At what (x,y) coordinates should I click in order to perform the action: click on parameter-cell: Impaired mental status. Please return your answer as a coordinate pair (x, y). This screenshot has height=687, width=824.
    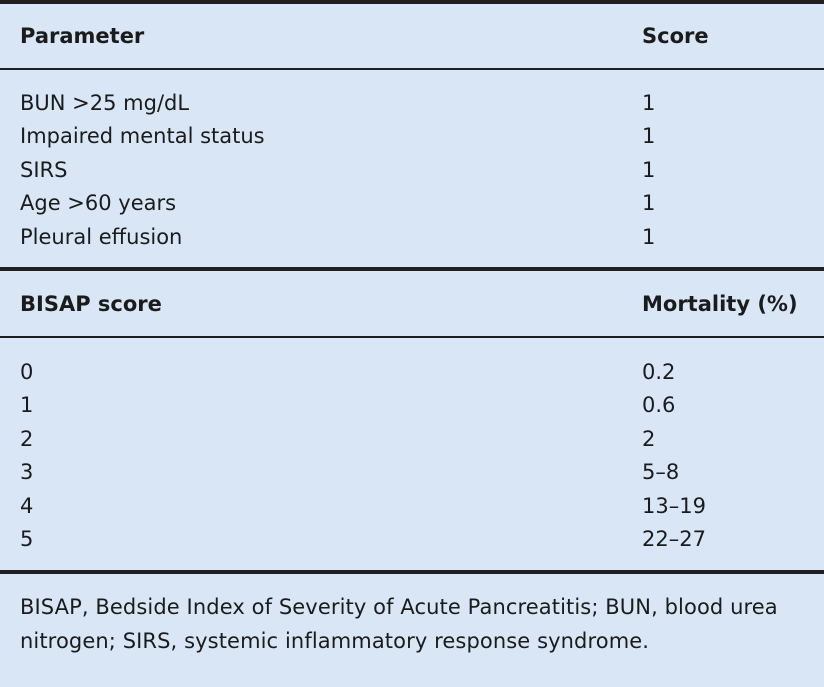
    Looking at the image, I should click on (142, 136).